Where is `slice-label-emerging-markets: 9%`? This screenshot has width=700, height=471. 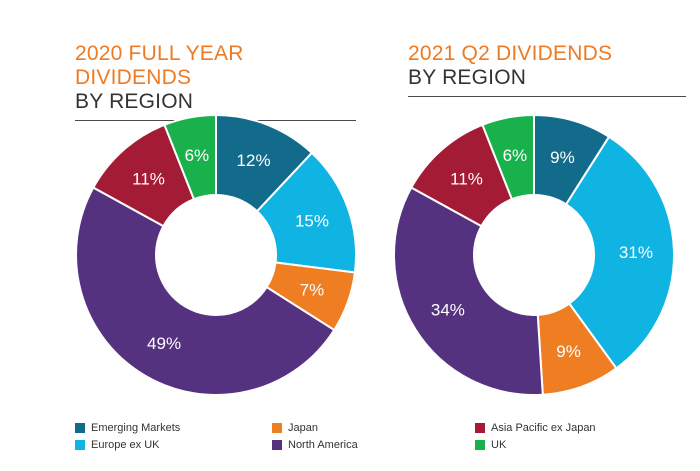 slice-label-emerging-markets: 9% is located at coordinates (562, 157).